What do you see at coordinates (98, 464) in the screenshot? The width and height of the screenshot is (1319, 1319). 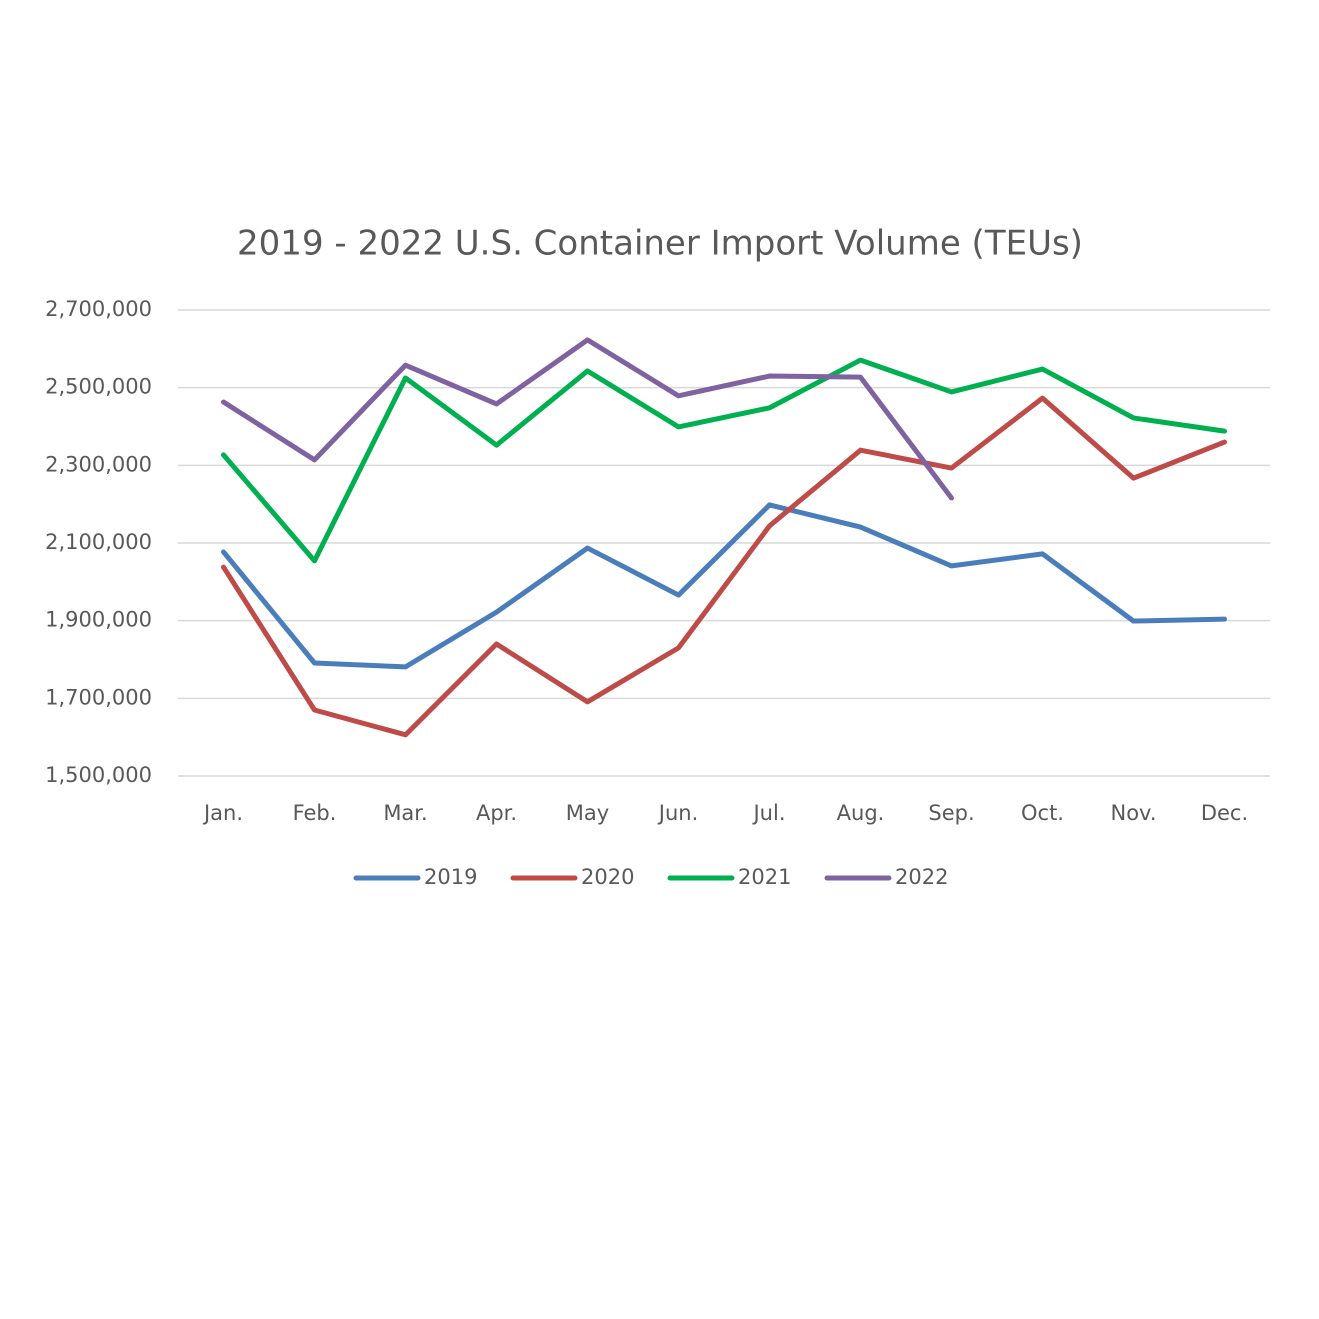 I see `y-tick-label: 2,300,000` at bounding box center [98, 464].